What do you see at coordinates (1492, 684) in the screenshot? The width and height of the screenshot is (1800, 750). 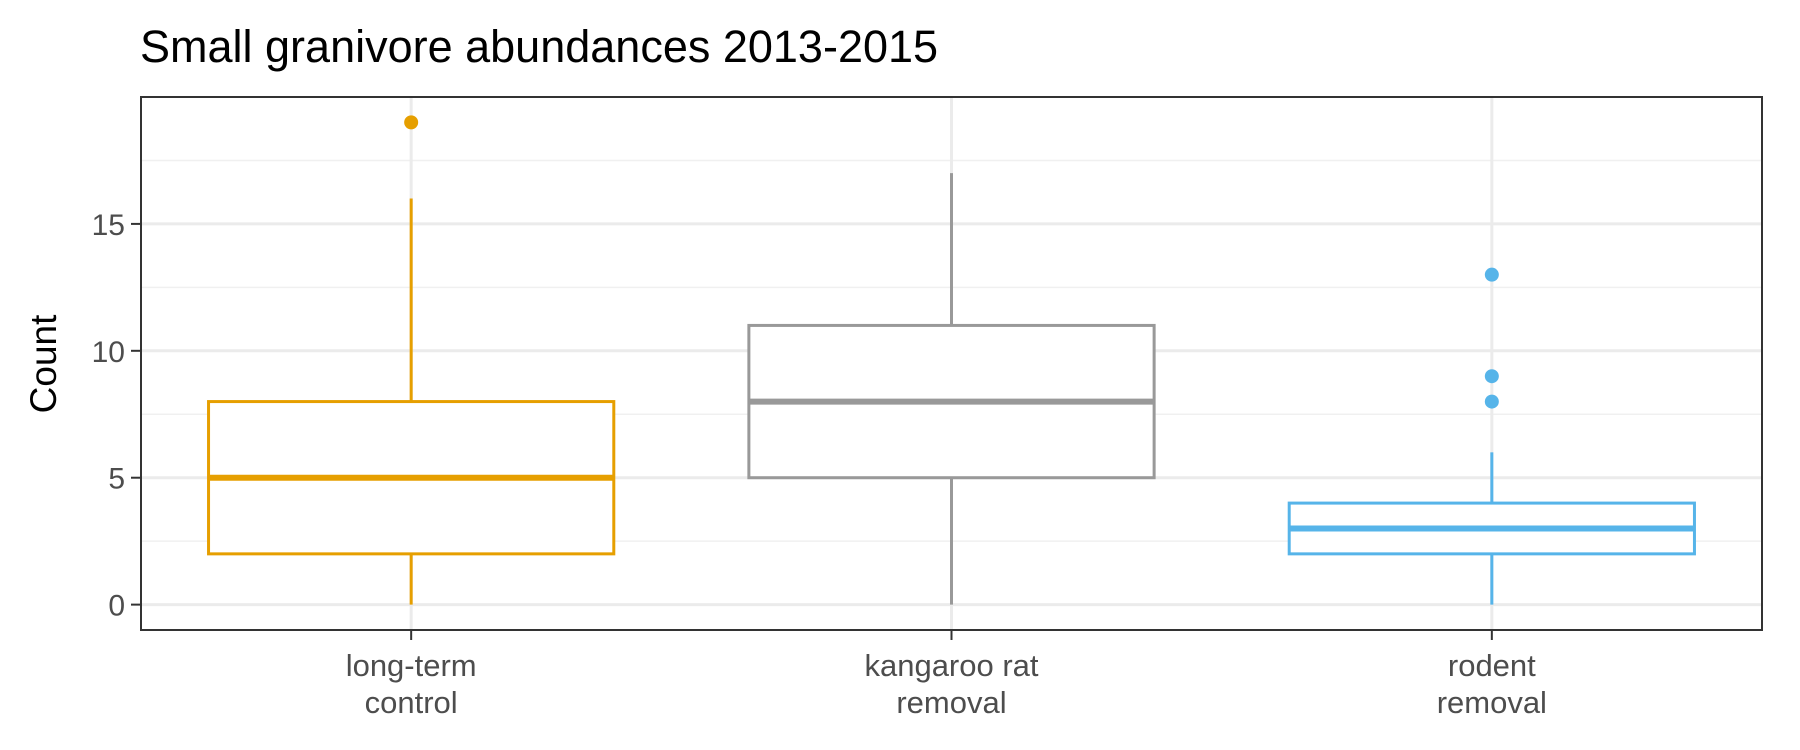 I see `x-category-label: rodent removal` at bounding box center [1492, 684].